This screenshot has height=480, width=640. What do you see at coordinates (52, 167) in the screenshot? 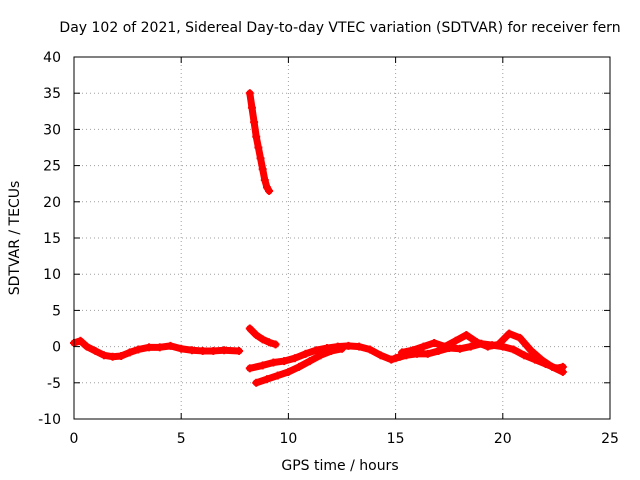
I see `y-tick-label: 25` at bounding box center [52, 167].